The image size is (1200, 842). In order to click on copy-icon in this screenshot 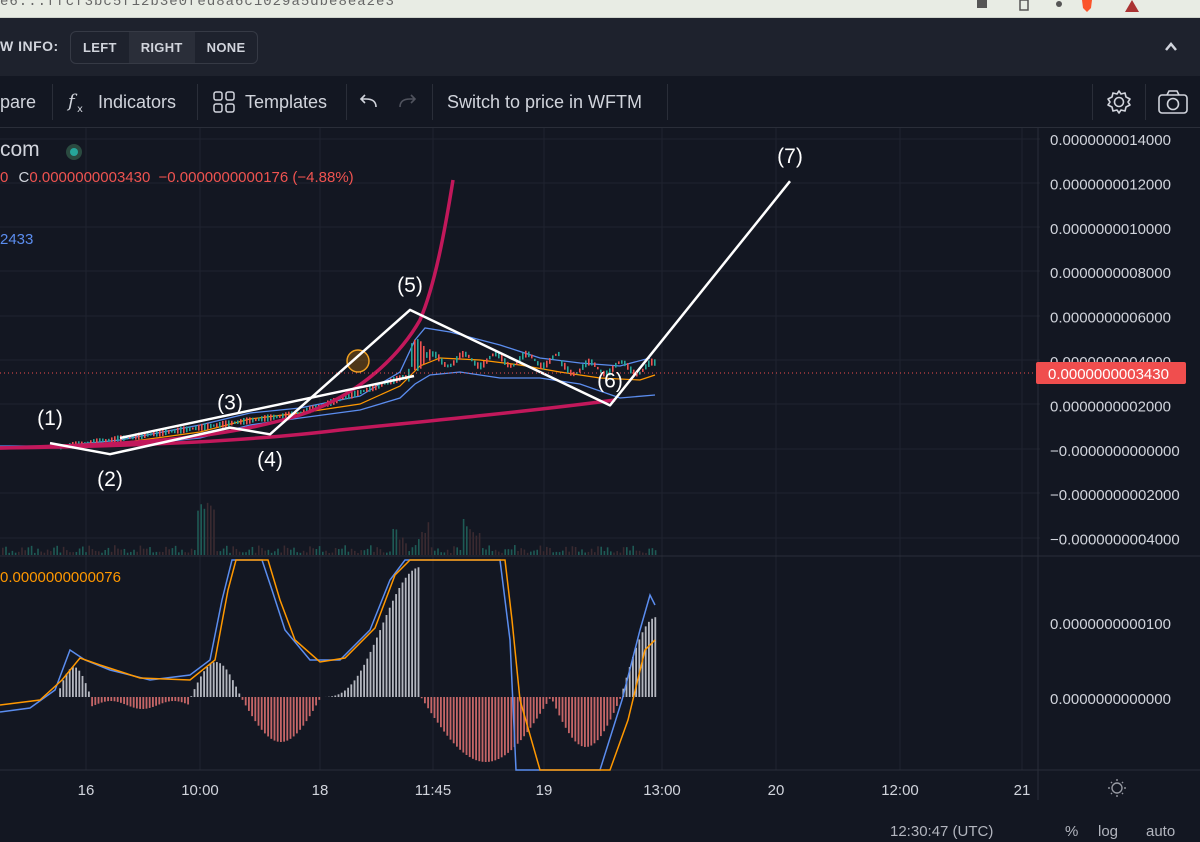, I will do `click(1024, 6)`.